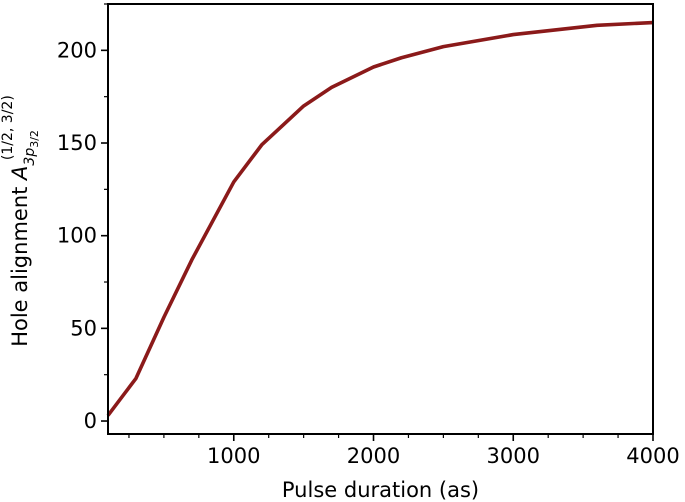 The height and width of the screenshot is (502, 685). What do you see at coordinates (34, 139) in the screenshot?
I see `y-axis-label-subscript-sub: 3/2` at bounding box center [34, 139].